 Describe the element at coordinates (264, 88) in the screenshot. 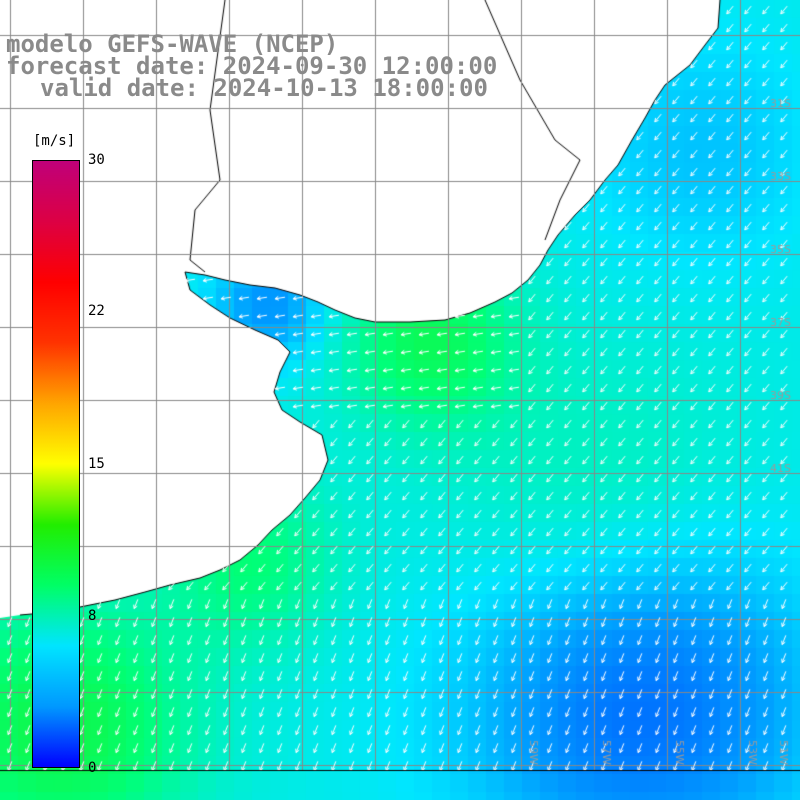

I see `valid-date: valid date: 2024-10-13 18:00:00` at that location.